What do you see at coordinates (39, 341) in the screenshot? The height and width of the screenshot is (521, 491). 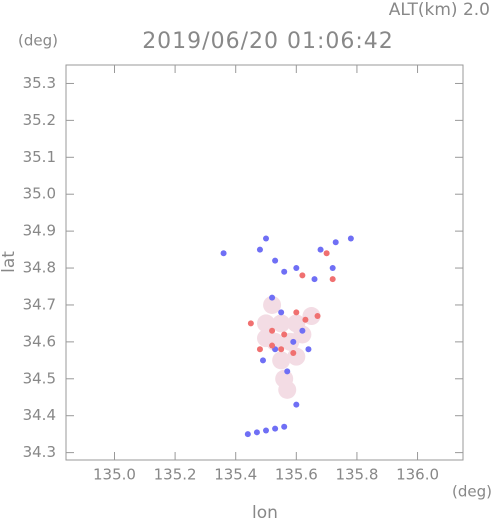 I see `y-tick-label: 34.6` at bounding box center [39, 341].